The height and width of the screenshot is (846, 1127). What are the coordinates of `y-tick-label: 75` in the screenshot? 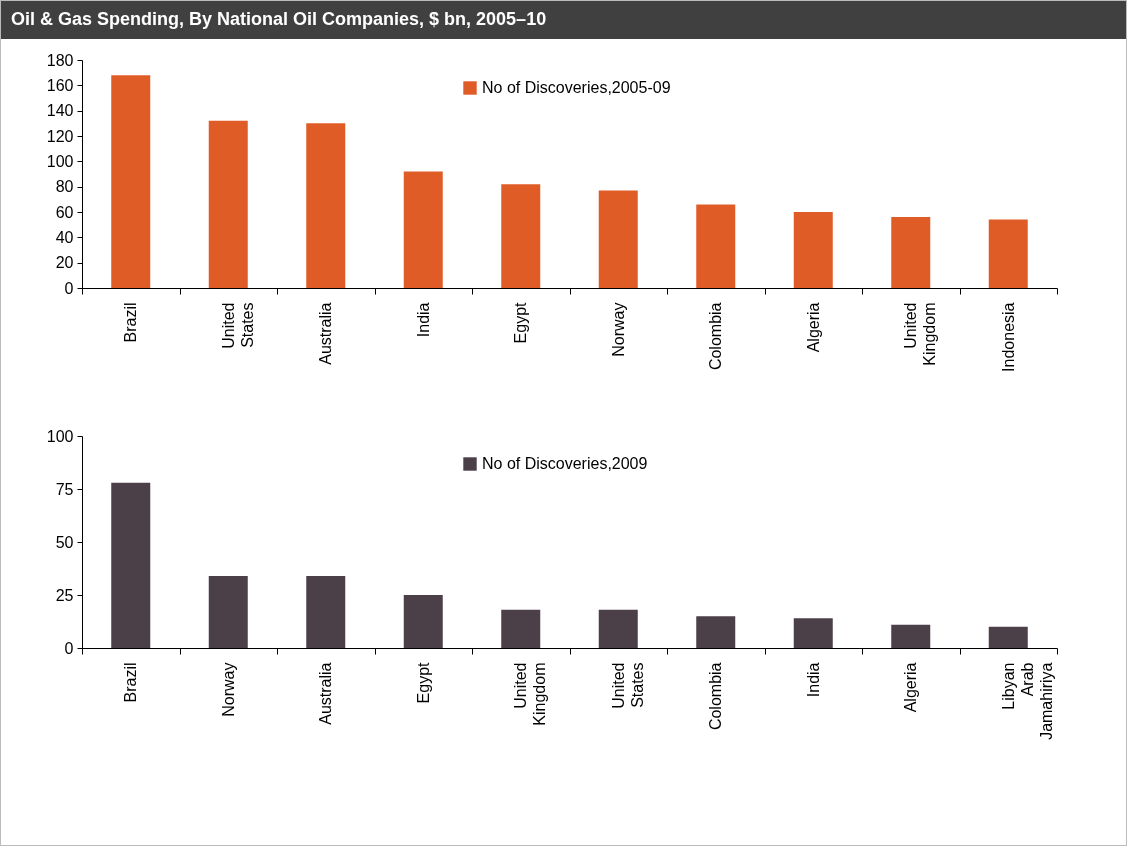 It's located at (64, 489).